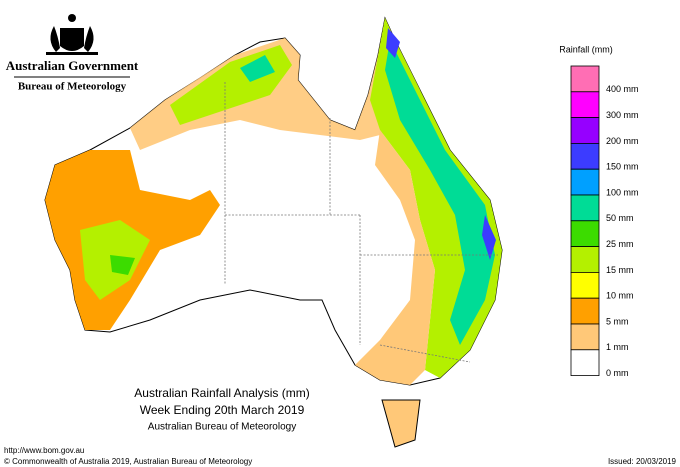 The image size is (680, 467). Describe the element at coordinates (222, 427) in the screenshot. I see `map-source: Australian Bureau of Meteorology` at that location.